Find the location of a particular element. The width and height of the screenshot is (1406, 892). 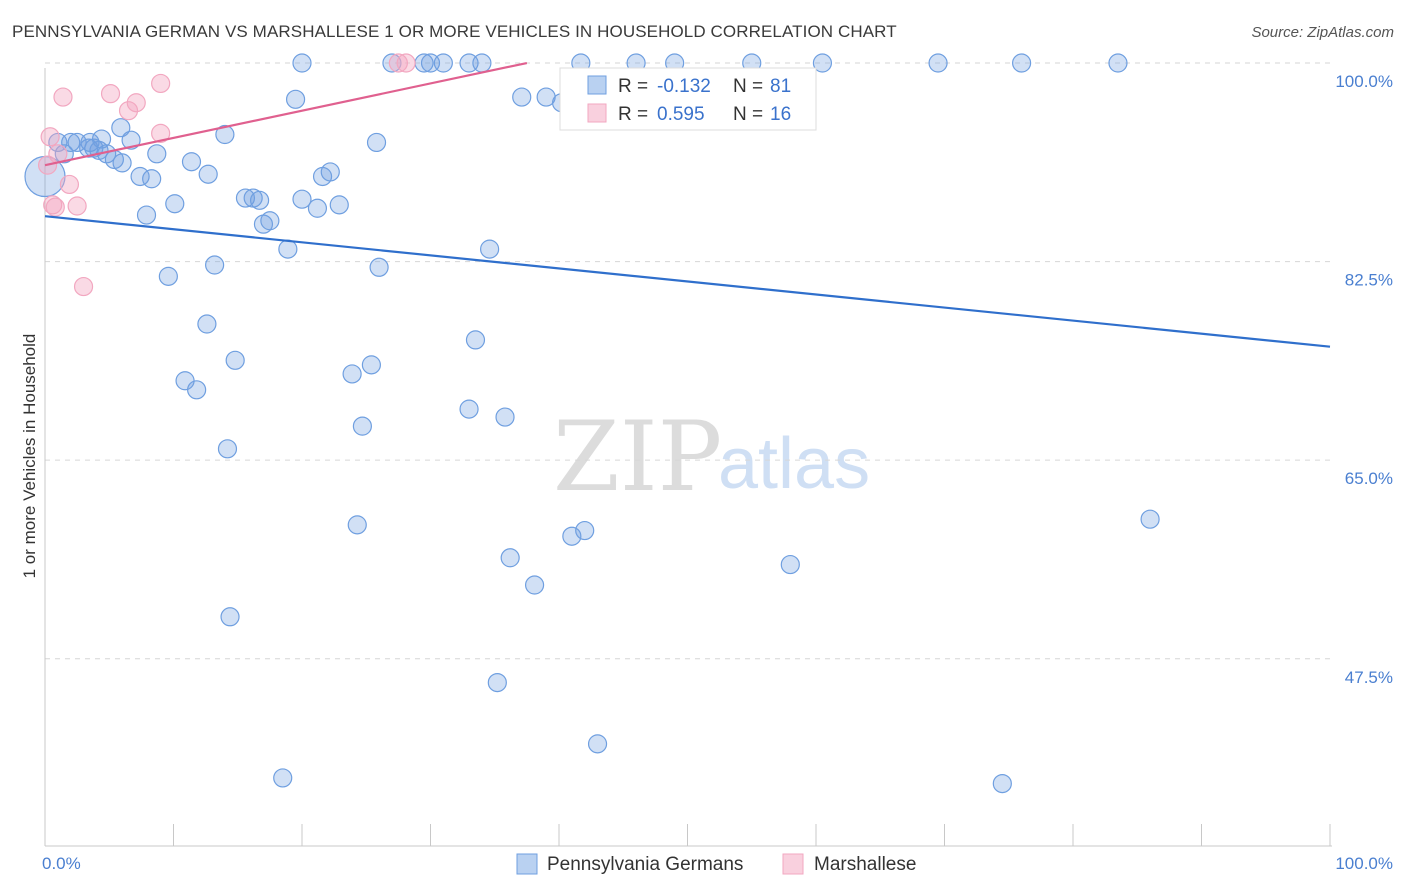

x-axis-ticks is located at coordinates (687, 835).